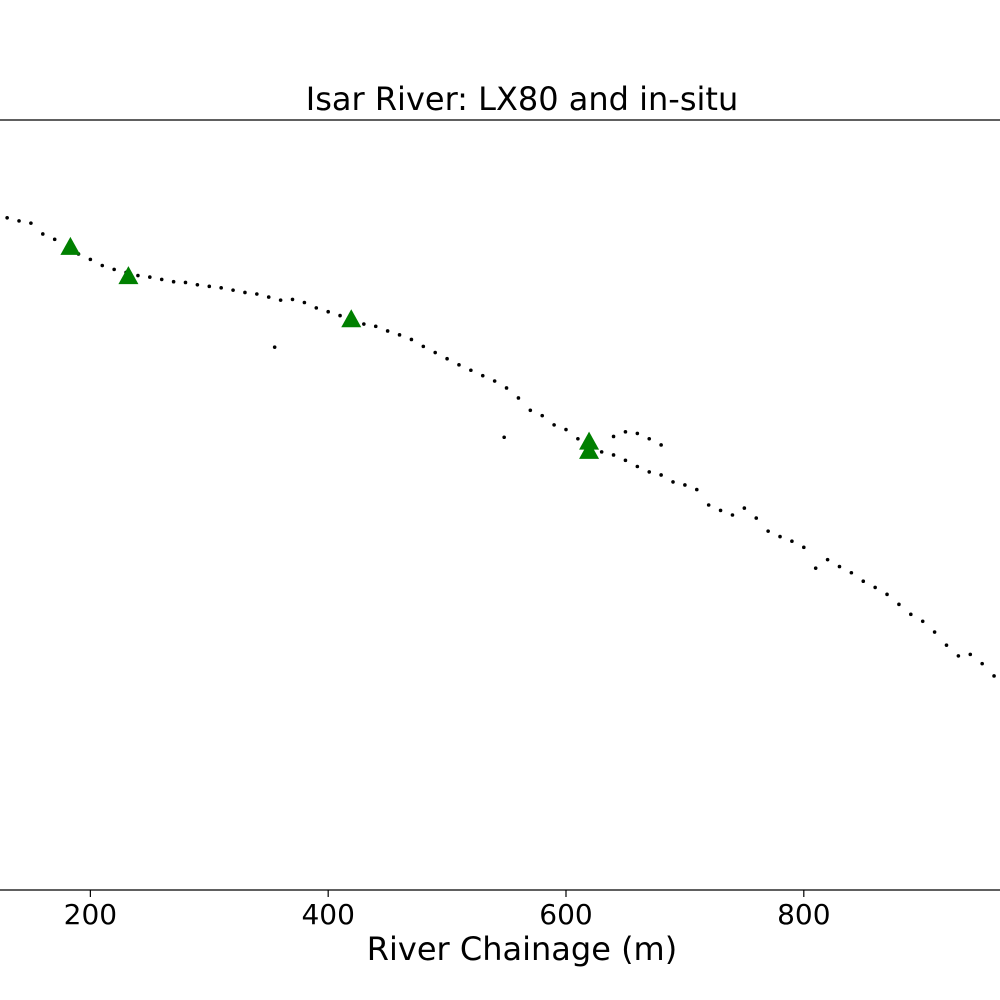 The image size is (1000, 1000). What do you see at coordinates (522, 949) in the screenshot?
I see `x-axis-label: River Chainage (m)` at bounding box center [522, 949].